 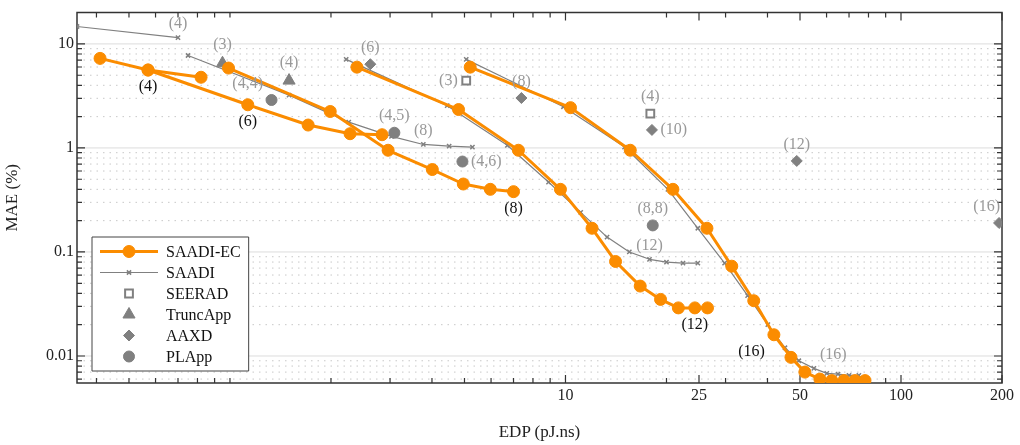 What do you see at coordinates (11, 198) in the screenshot?
I see `y-axis-title: MAE (%)` at bounding box center [11, 198].